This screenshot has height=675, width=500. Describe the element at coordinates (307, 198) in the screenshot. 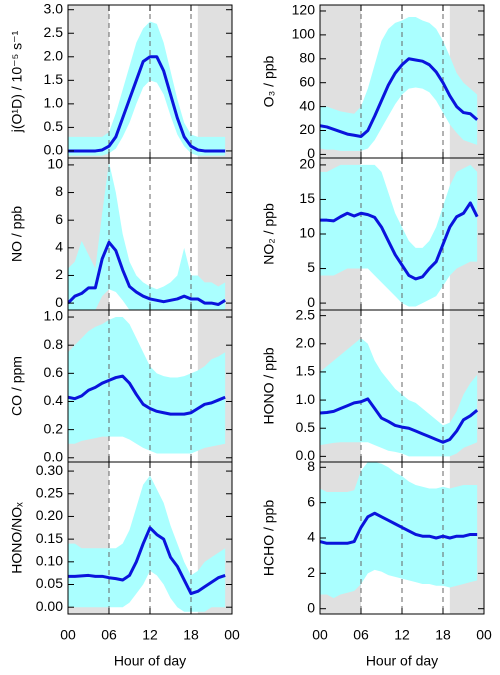

I see `y-tick-label: 15` at that location.